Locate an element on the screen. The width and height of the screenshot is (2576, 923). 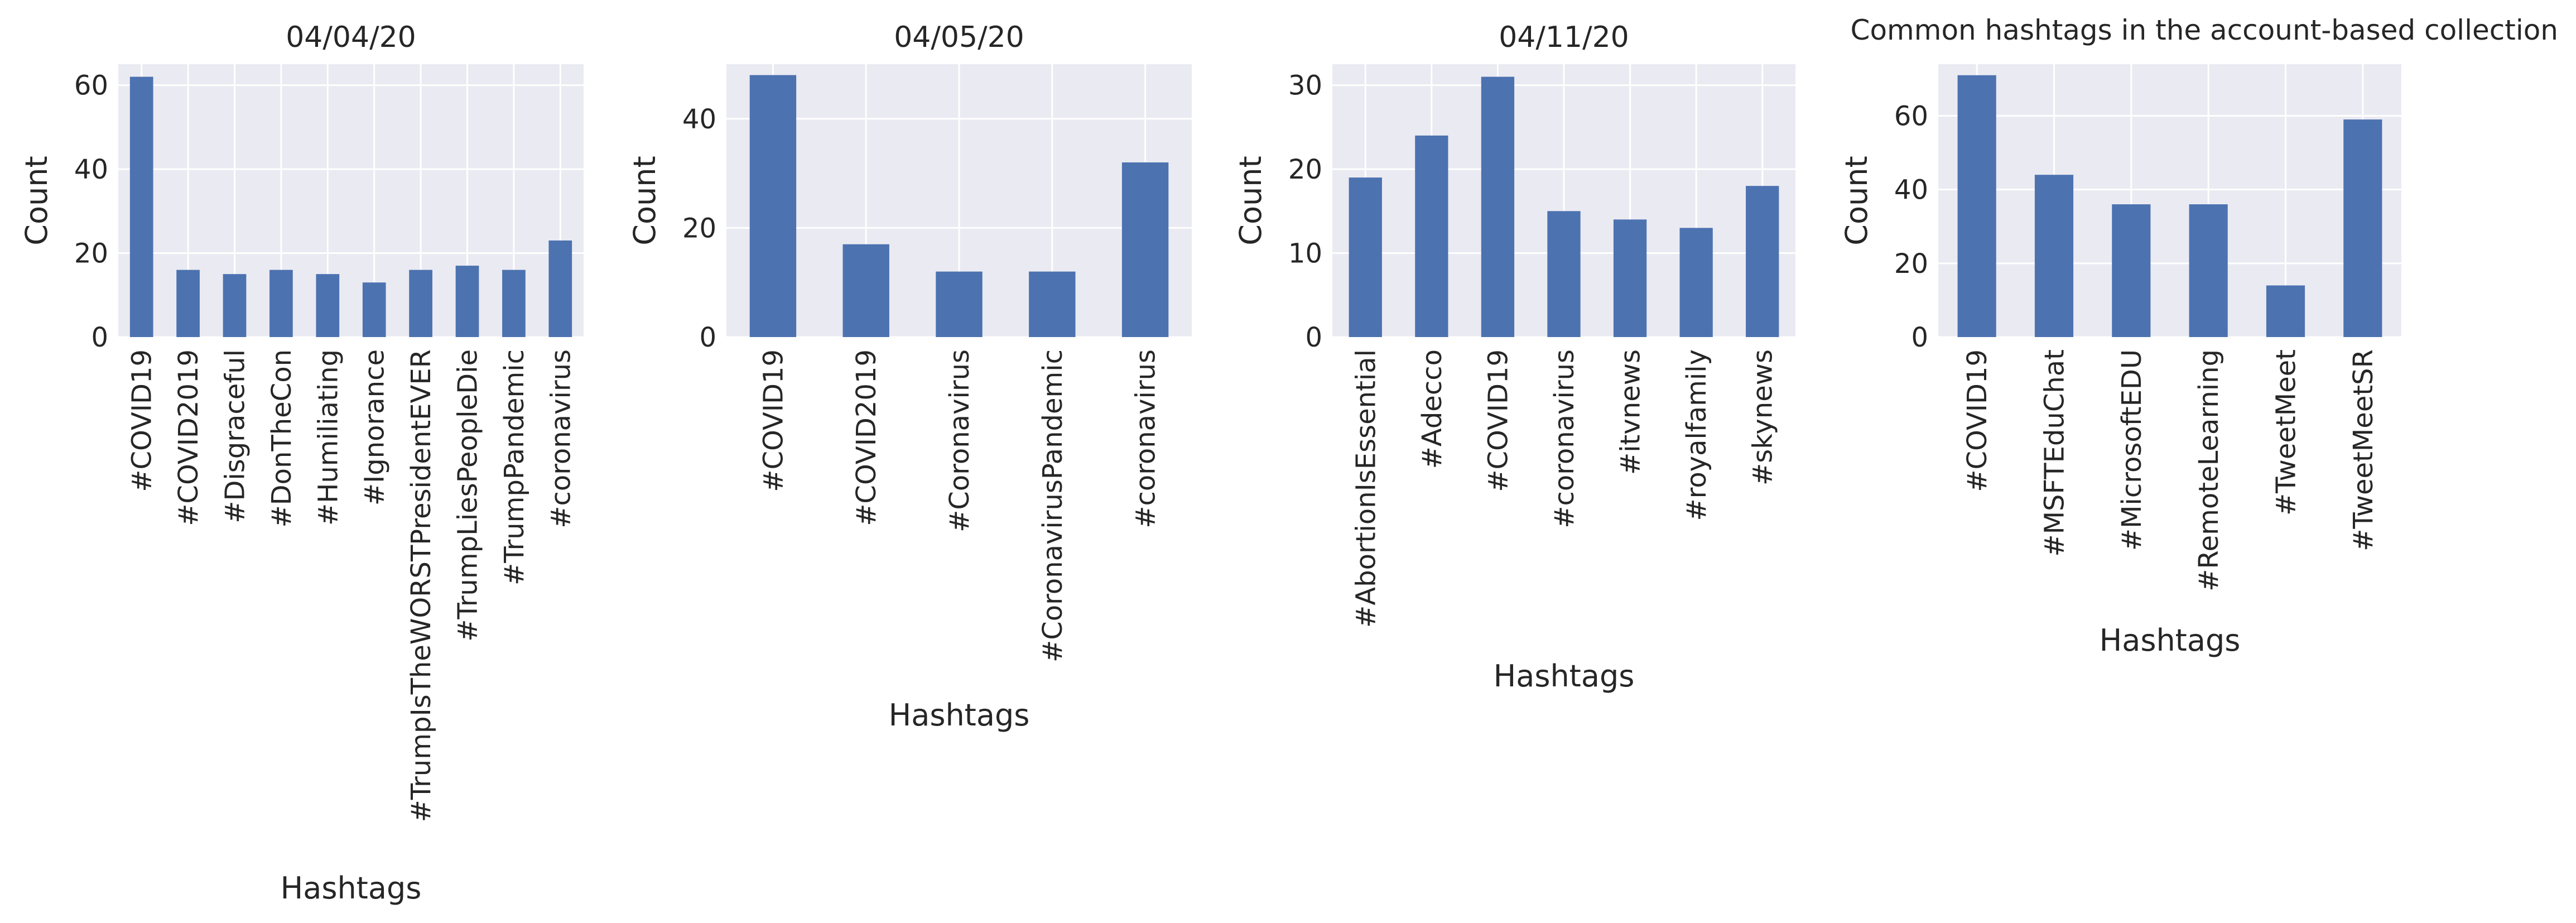
bar-skynews is located at coordinates (1763, 261).